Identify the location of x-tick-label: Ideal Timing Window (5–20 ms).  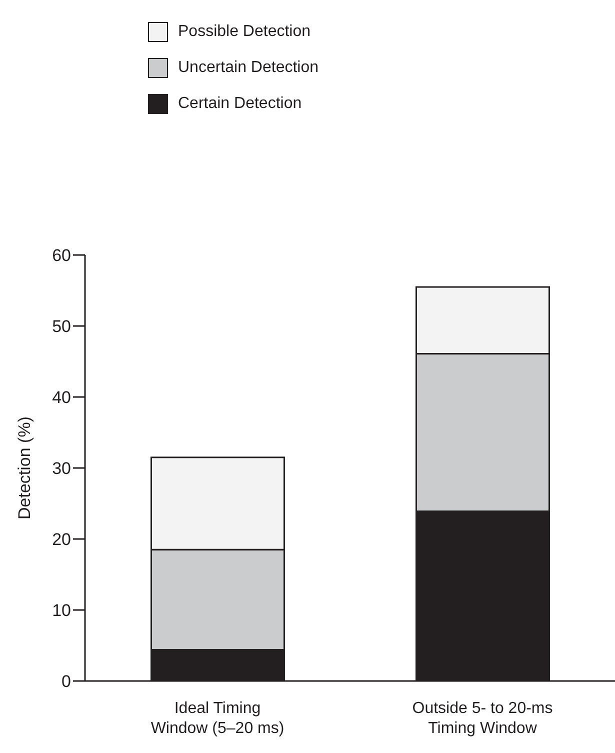
(217, 718).